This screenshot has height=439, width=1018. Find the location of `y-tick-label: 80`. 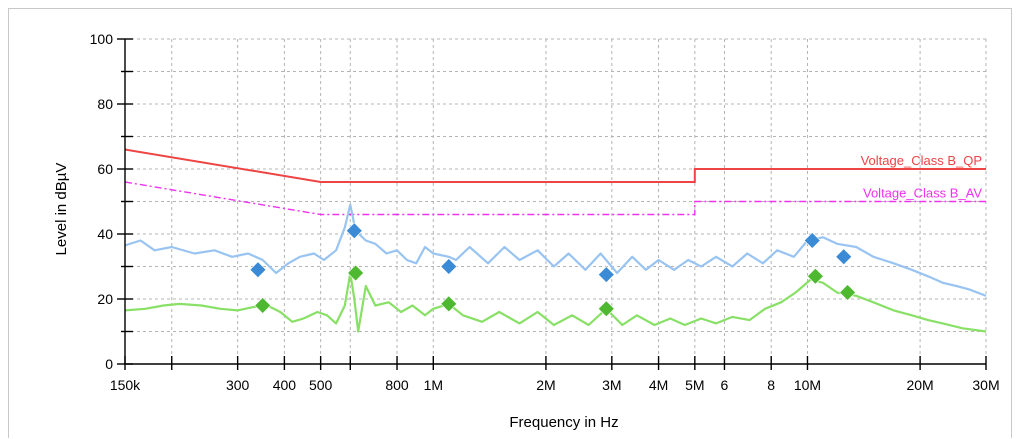

y-tick-label: 80 is located at coordinates (105, 104).